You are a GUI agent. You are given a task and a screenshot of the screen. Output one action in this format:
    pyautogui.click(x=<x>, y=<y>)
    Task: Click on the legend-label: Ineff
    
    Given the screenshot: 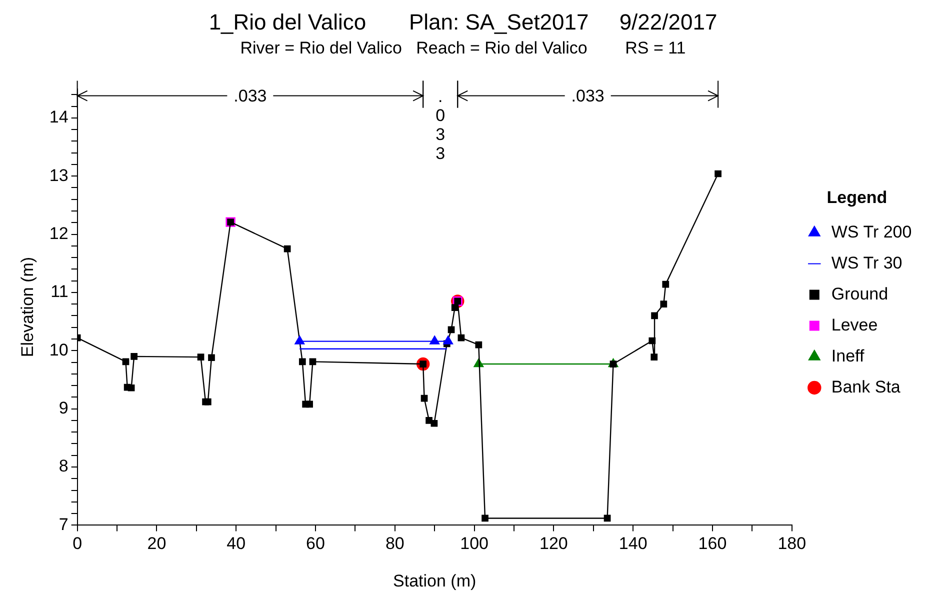 What is the action you would take?
    pyautogui.click(x=847, y=356)
    